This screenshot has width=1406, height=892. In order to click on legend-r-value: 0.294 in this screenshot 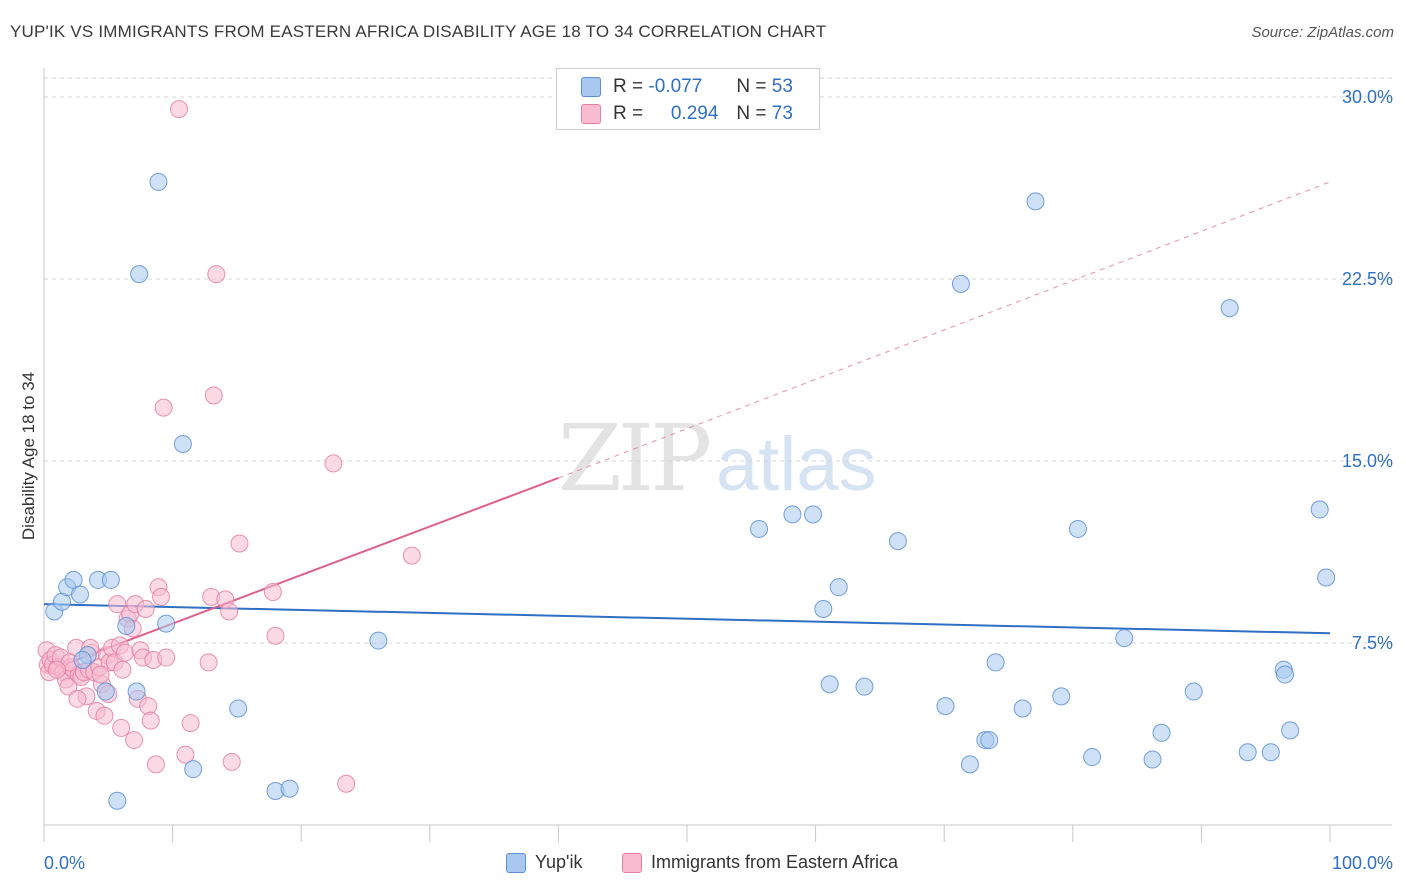, I will do `click(694, 113)`.